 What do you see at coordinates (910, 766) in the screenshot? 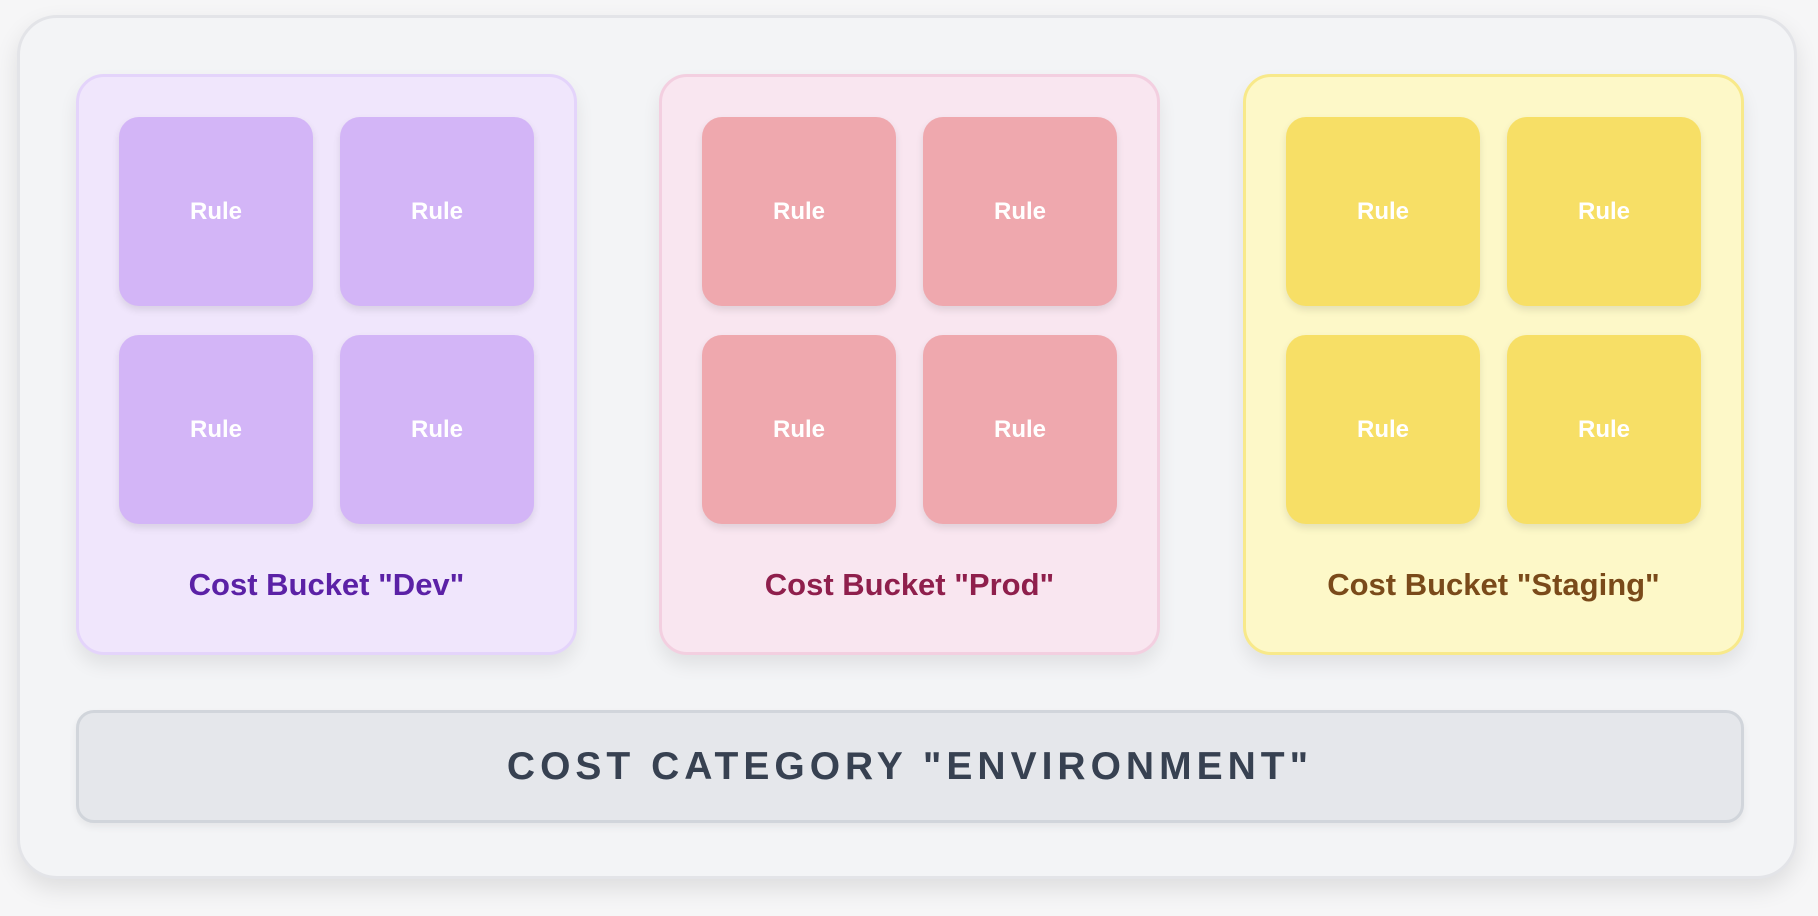
I see `cost-category-bar: COST CATEGORY "ENVIRONMENT"` at bounding box center [910, 766].